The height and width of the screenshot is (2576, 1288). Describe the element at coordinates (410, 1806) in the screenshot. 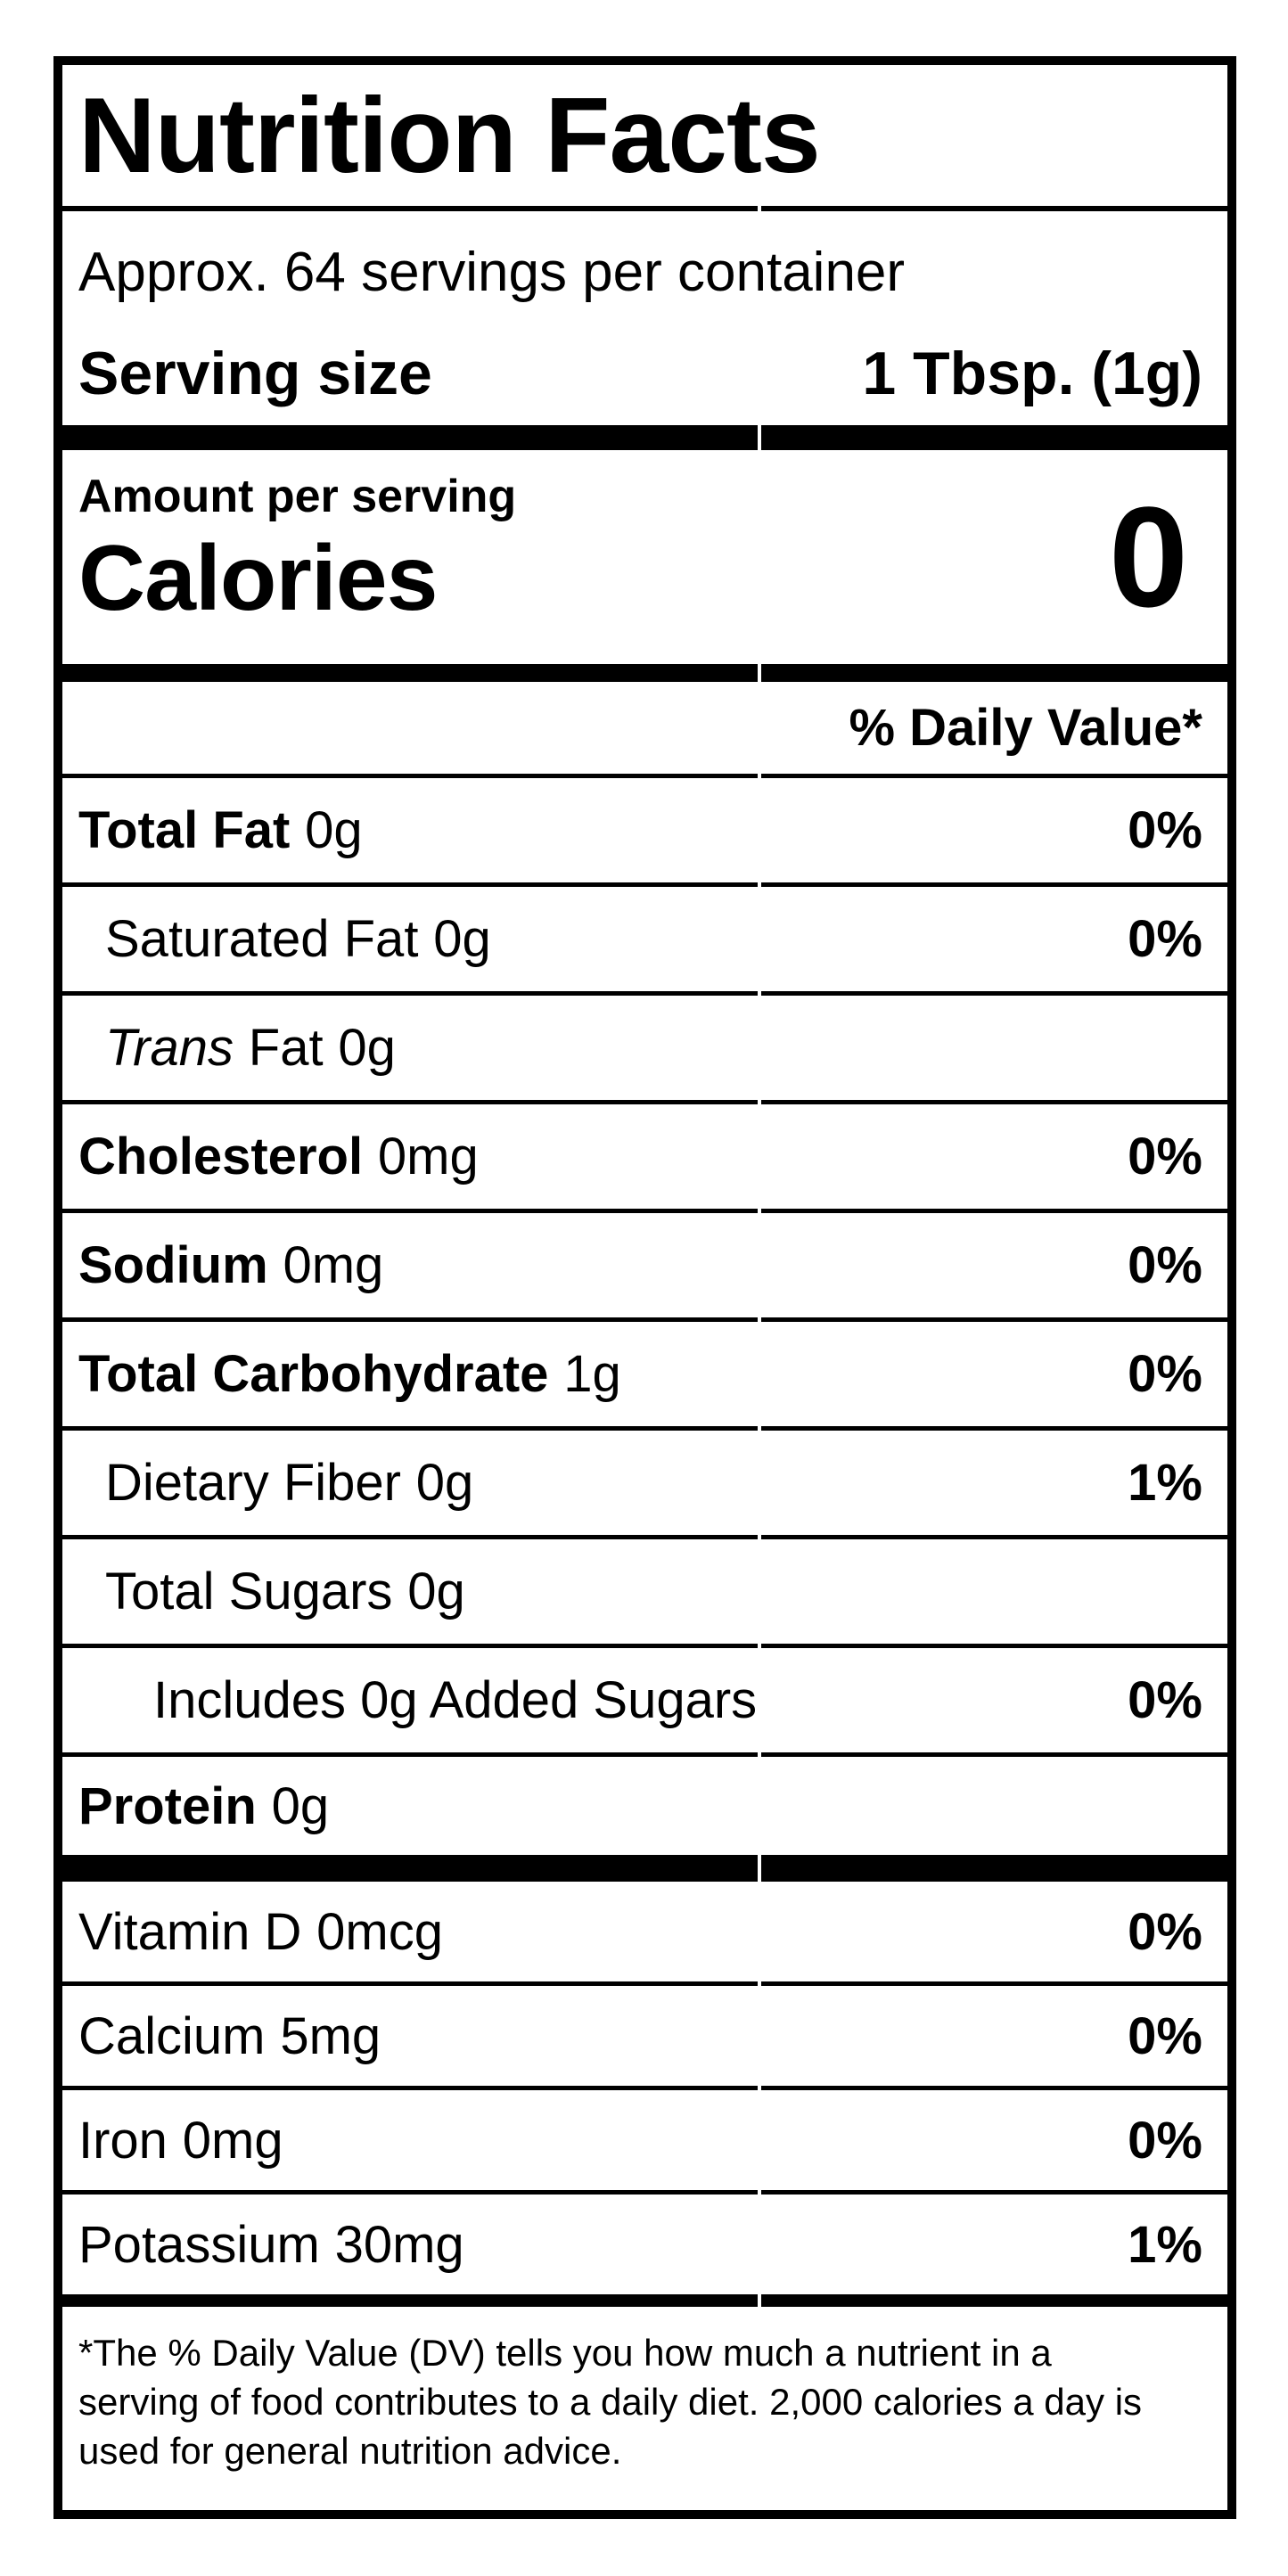

I see `nutrient-cell: Protein 0g` at that location.